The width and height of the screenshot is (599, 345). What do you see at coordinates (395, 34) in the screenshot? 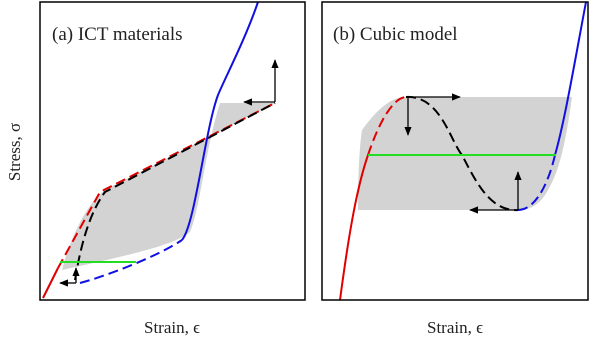
I see `panel-label: (b) Cubic model` at bounding box center [395, 34].